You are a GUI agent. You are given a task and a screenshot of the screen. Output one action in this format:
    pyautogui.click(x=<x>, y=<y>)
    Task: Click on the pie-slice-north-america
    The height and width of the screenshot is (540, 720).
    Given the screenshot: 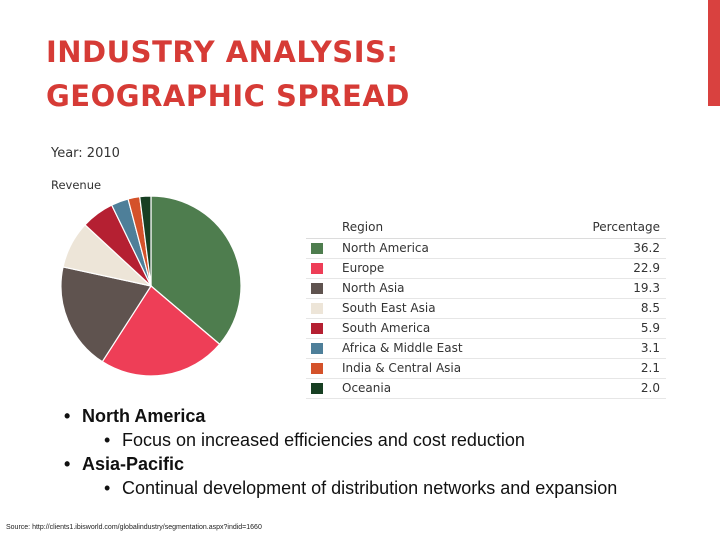 What is the action you would take?
    pyautogui.click(x=196, y=270)
    